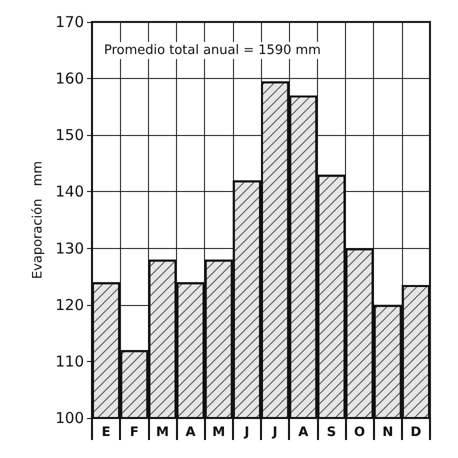  I want to click on x-tick-label: N, so click(388, 432).